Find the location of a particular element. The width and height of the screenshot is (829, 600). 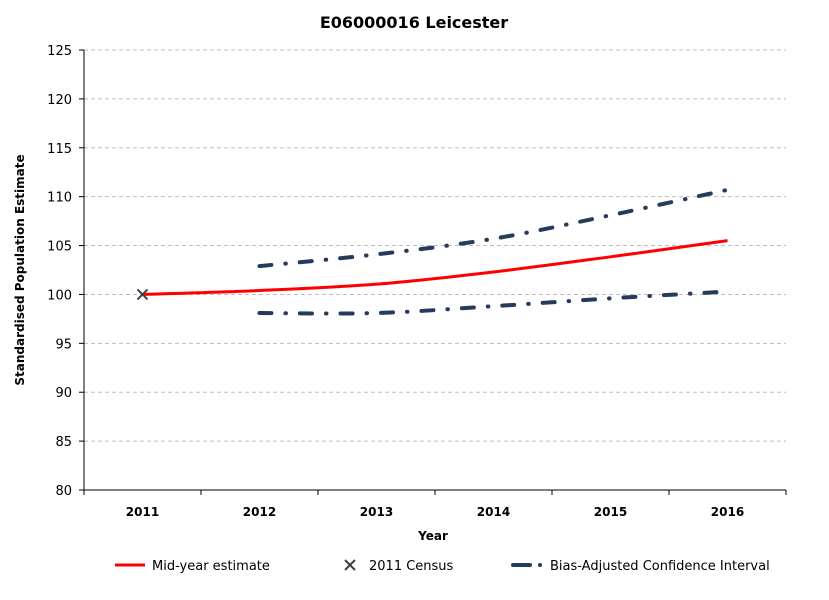

y-tick-label: 100 is located at coordinates (59, 295).